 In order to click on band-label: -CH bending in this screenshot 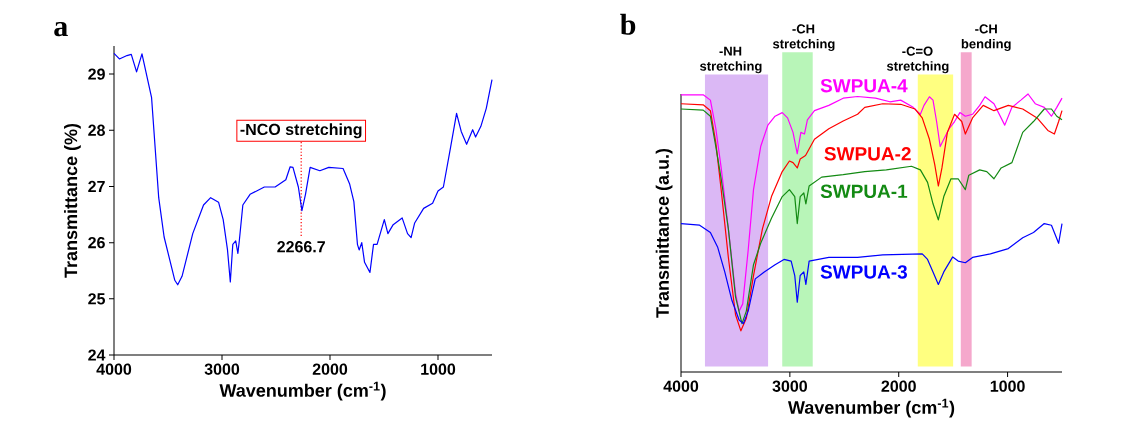, I will do `click(986, 38)`.